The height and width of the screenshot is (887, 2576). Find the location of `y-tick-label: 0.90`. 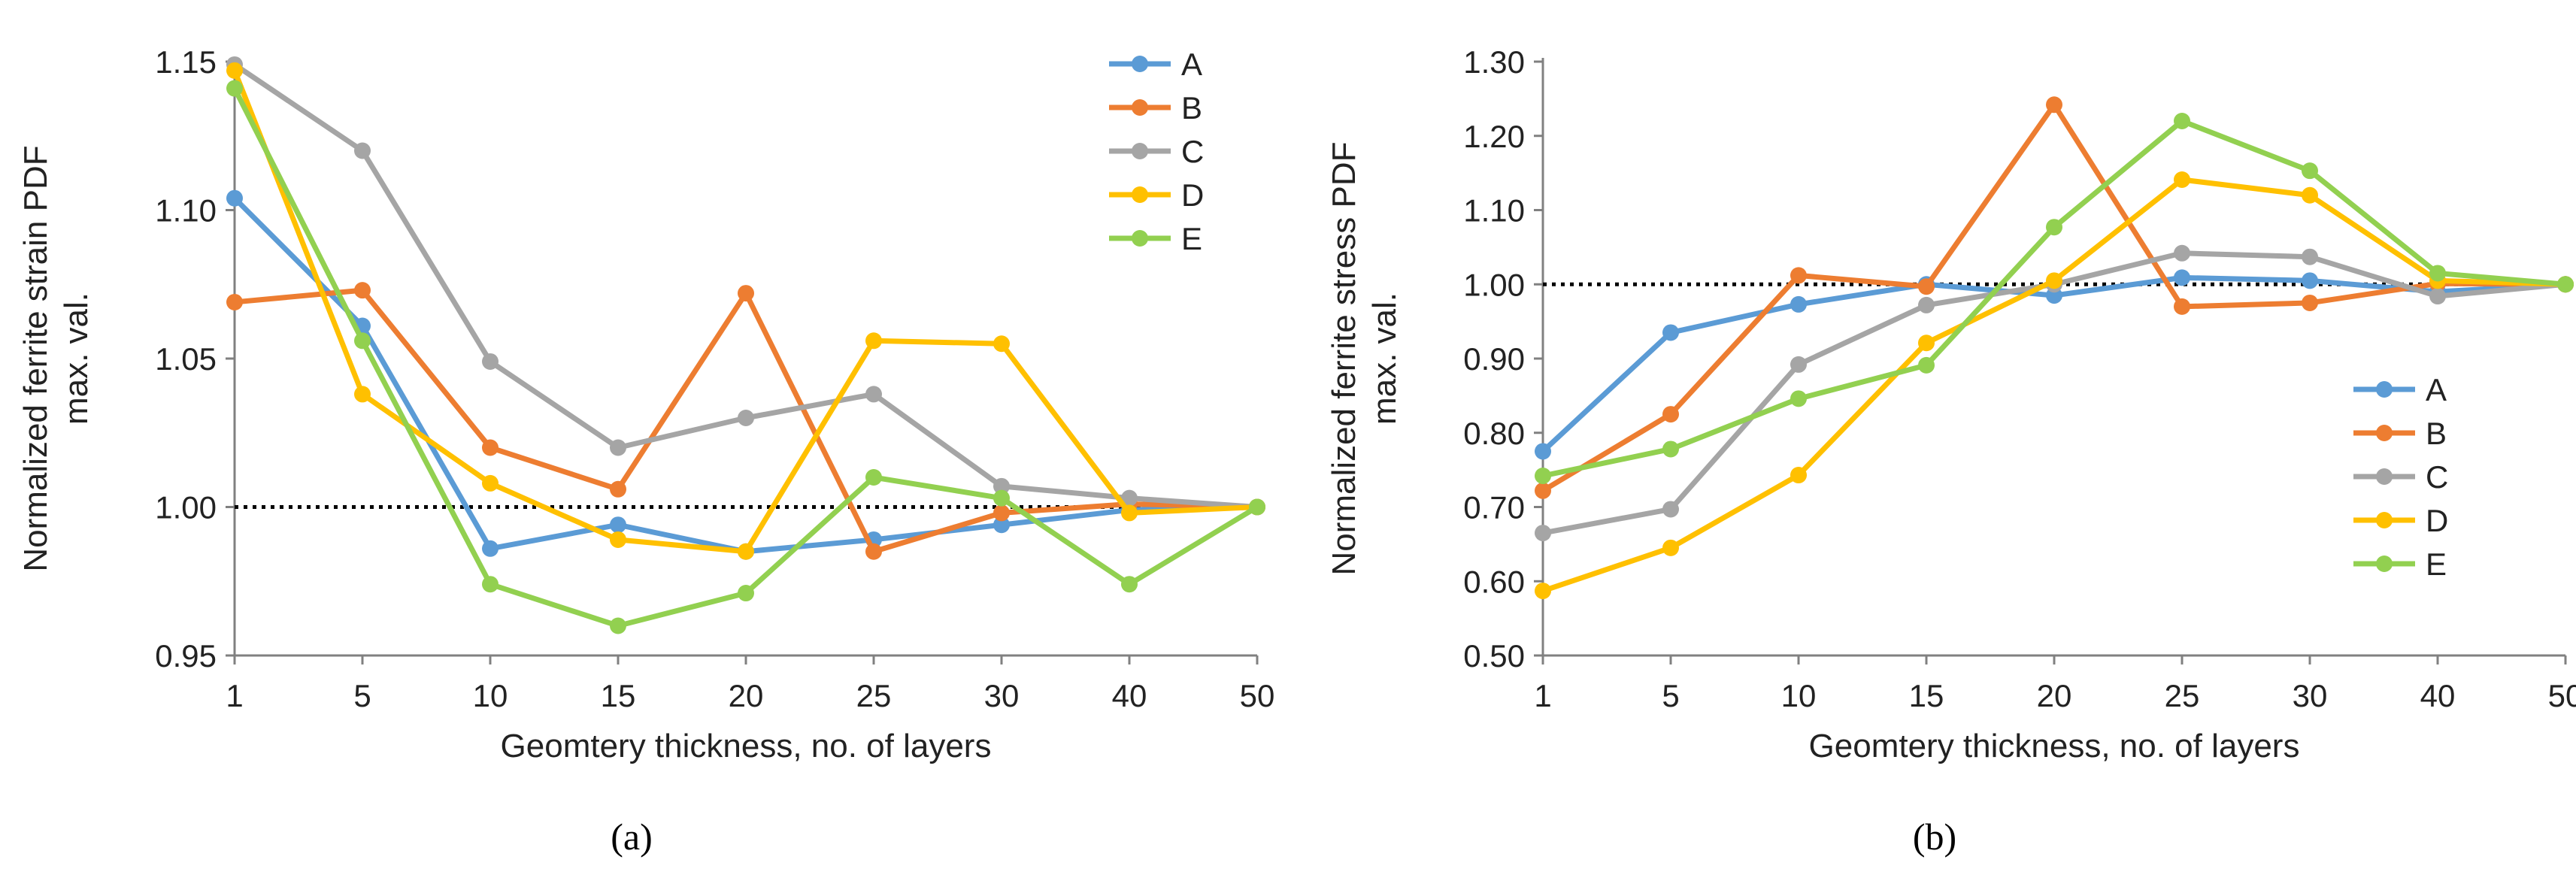

y-tick-label: 0.90 is located at coordinates (1494, 359).